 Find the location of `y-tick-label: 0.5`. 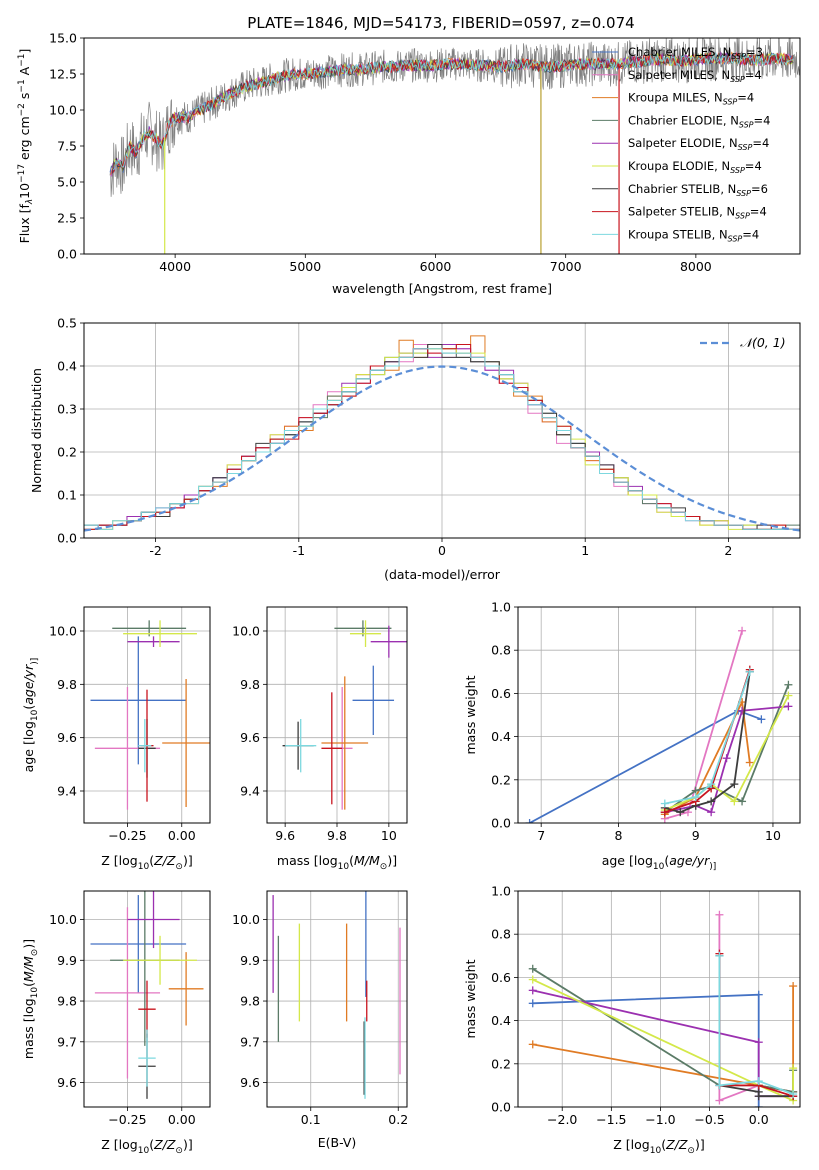

y-tick-label: 0.5 is located at coordinates (67, 323).